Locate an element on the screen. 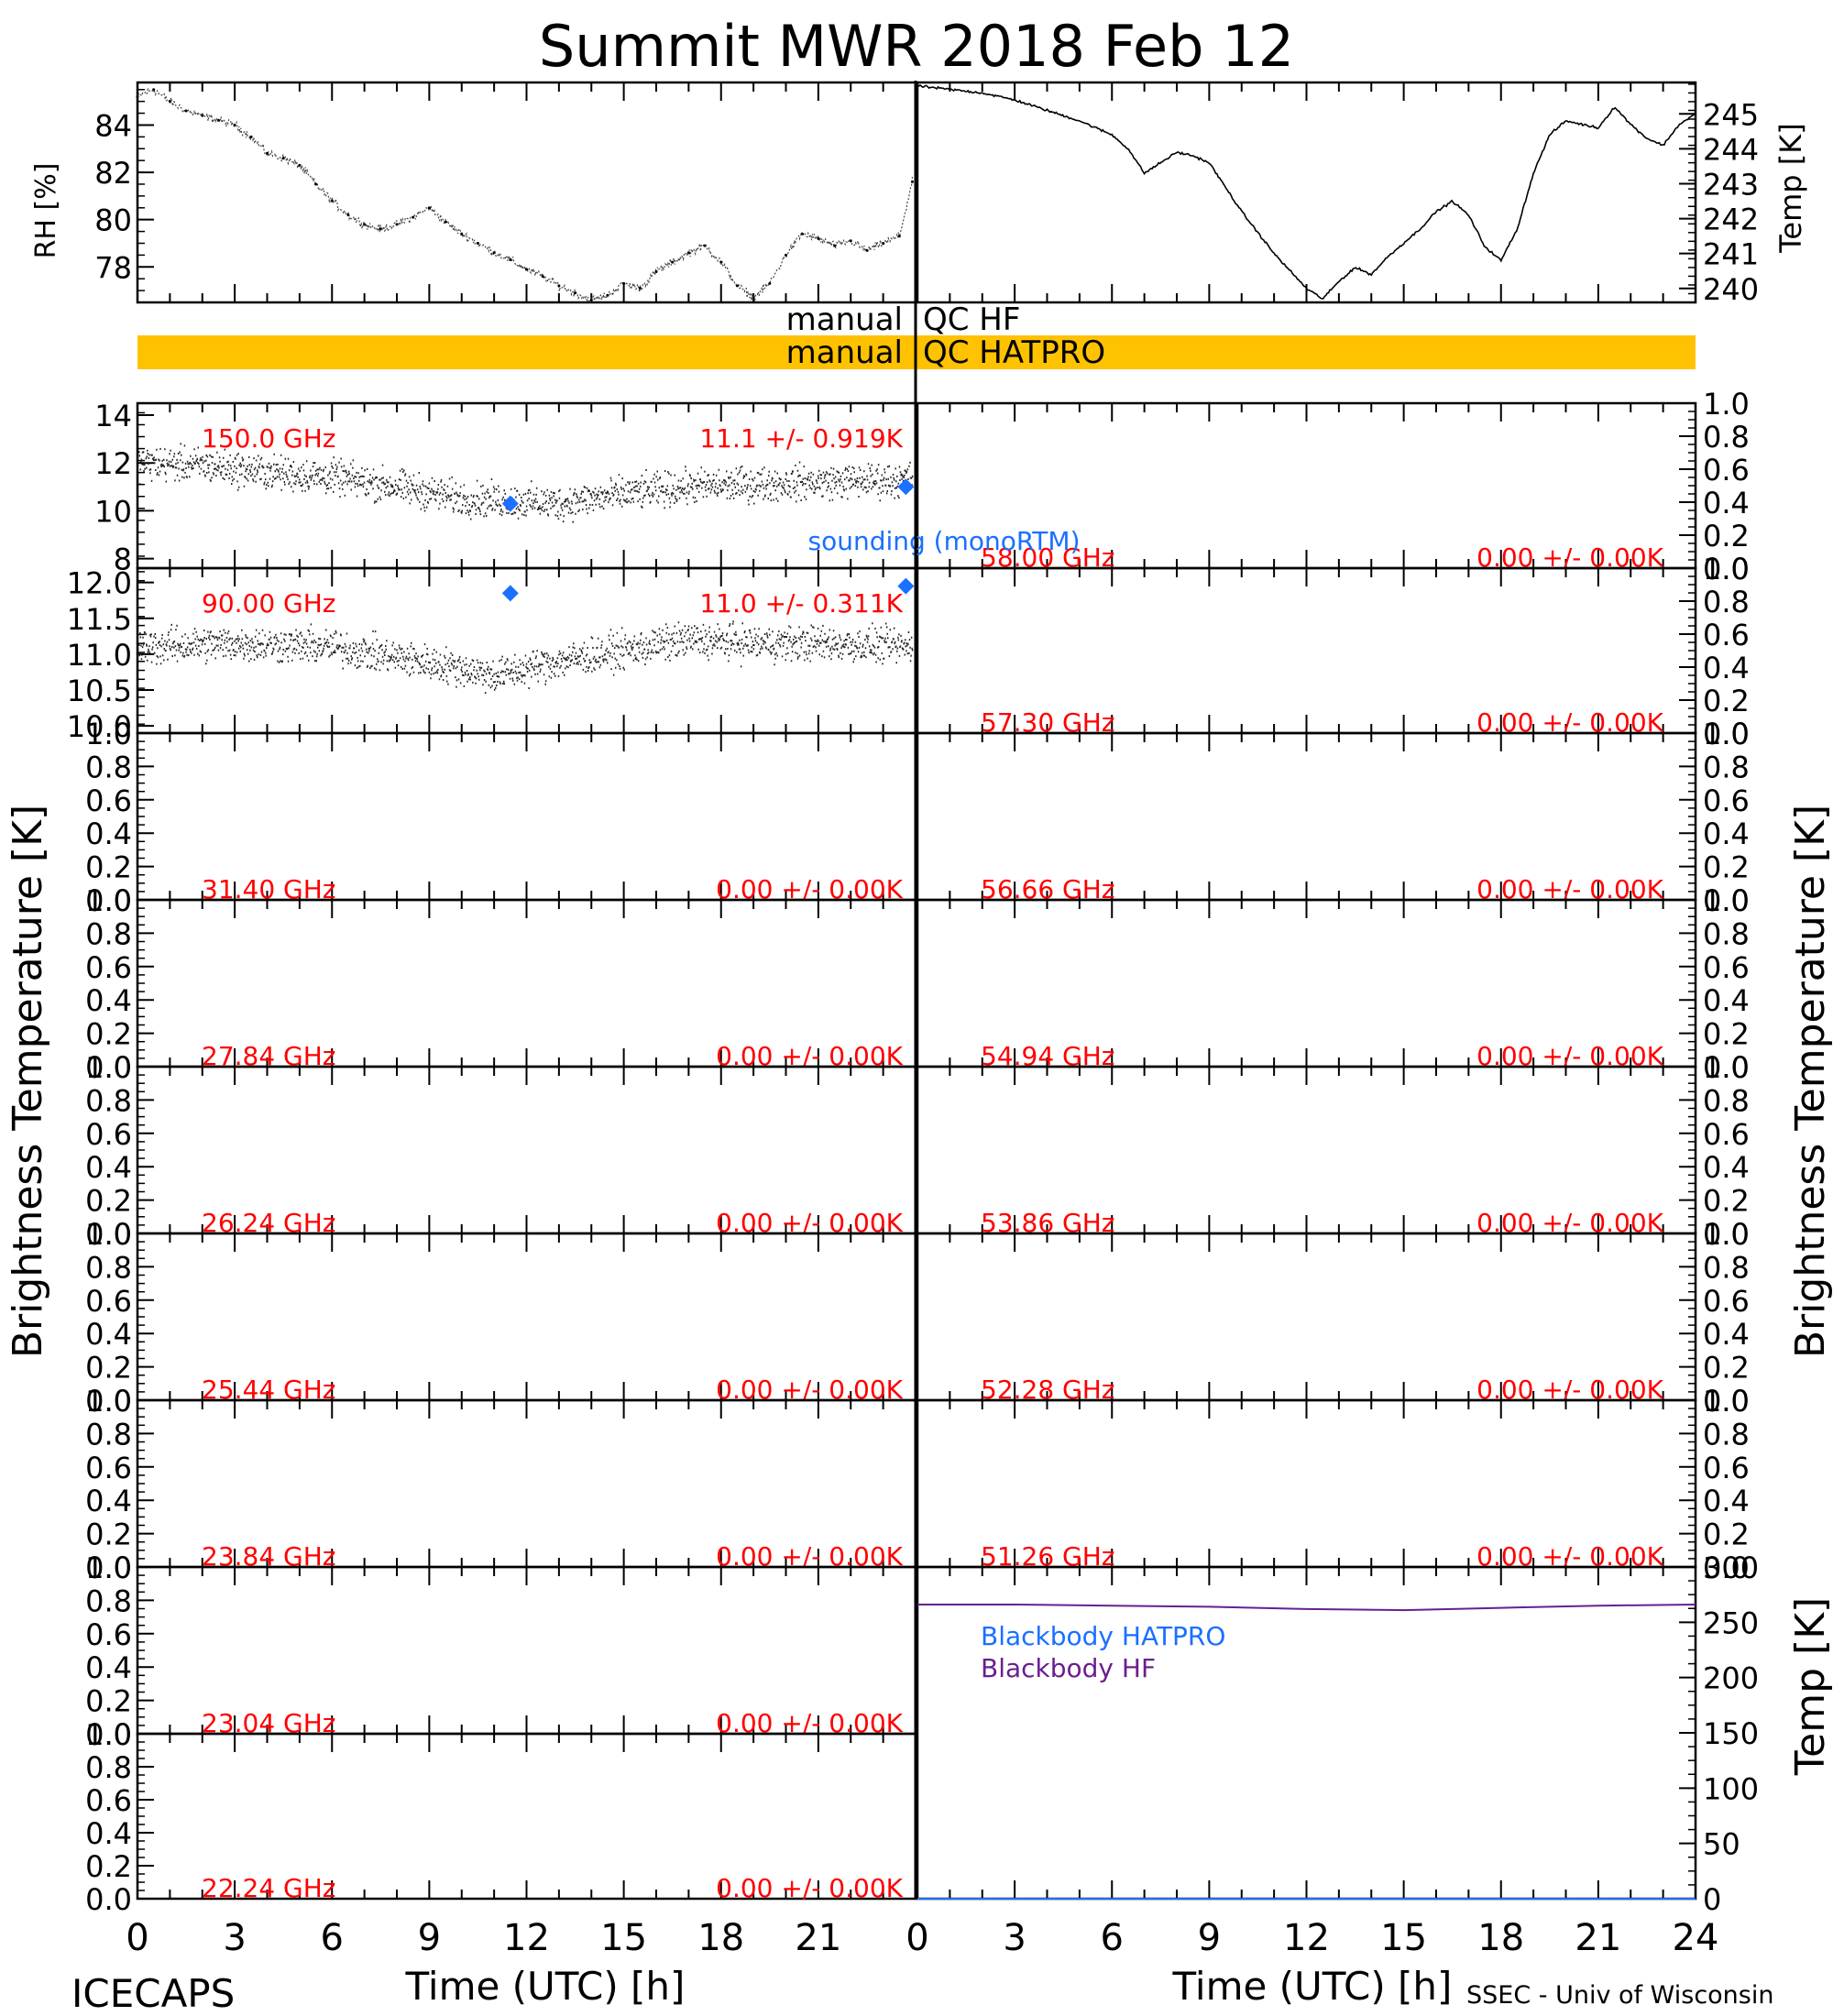 The image size is (1833, 2016). right-6-ytick-label: 0.4 is located at coordinates (1726, 1334).